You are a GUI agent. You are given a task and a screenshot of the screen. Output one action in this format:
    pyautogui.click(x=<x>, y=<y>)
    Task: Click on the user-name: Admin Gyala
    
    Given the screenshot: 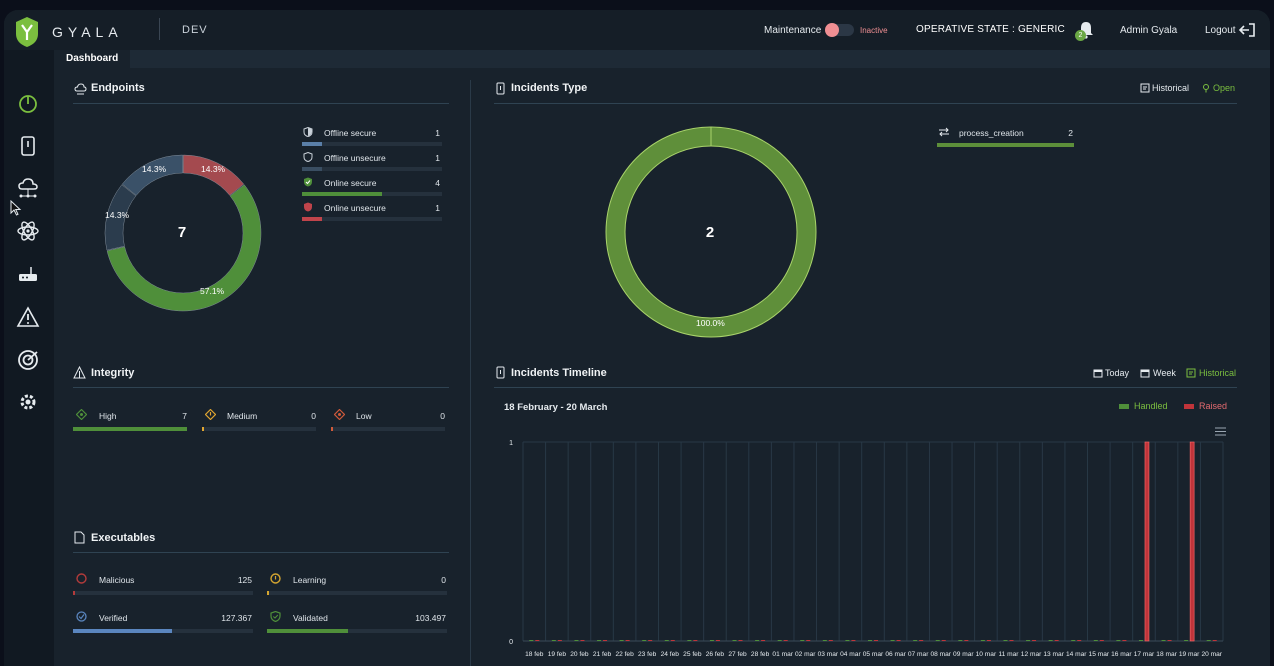 What is the action you would take?
    pyautogui.click(x=1149, y=30)
    